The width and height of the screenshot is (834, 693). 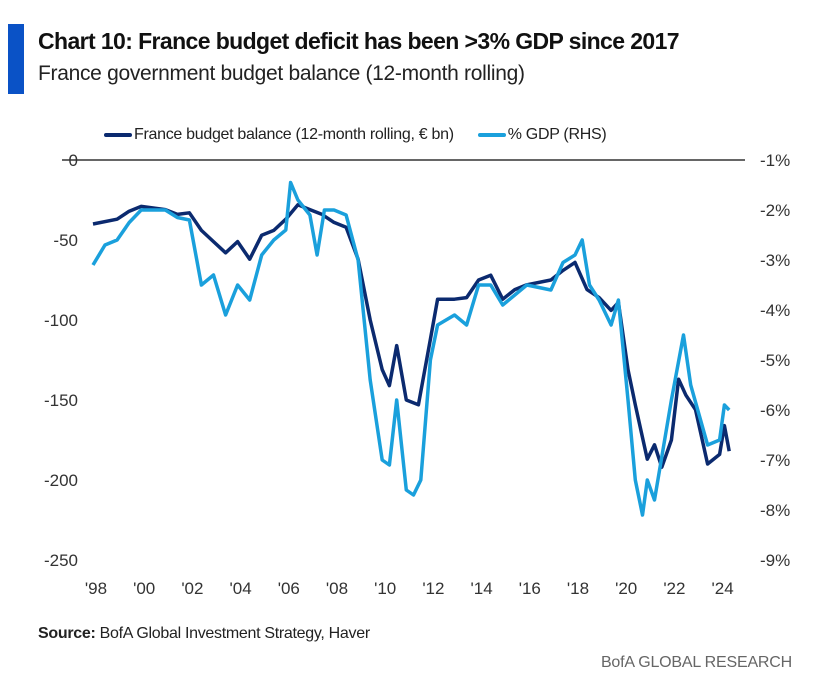 I want to click on y-right-tick-label: -2%, so click(x=775, y=210).